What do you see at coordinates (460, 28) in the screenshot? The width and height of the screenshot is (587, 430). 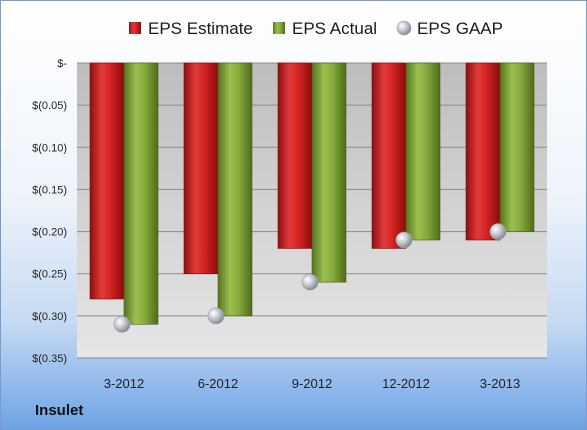 I see `legend-label: EPS GAAP` at bounding box center [460, 28].